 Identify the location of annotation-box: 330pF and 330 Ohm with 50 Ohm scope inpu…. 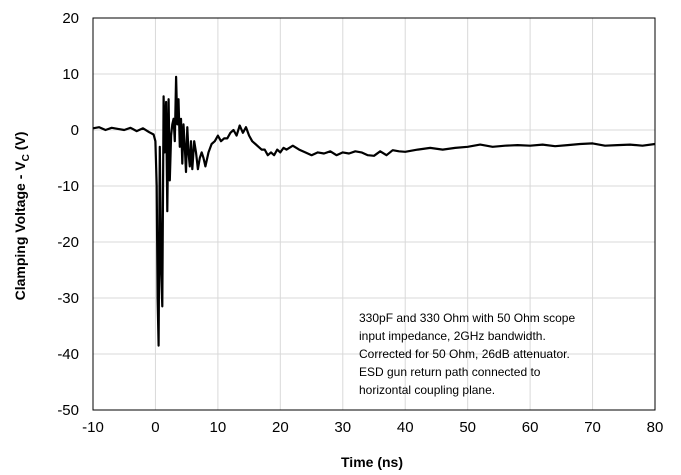
(467, 354).